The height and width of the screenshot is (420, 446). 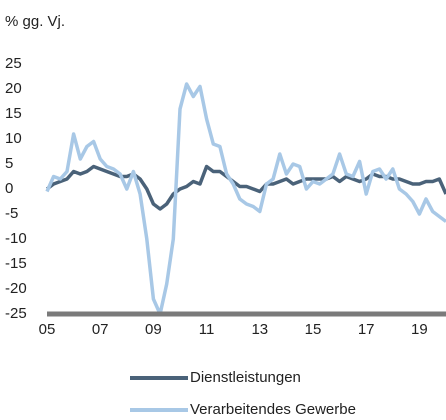 What do you see at coordinates (13, 63) in the screenshot?
I see `y-tick-label: 25` at bounding box center [13, 63].